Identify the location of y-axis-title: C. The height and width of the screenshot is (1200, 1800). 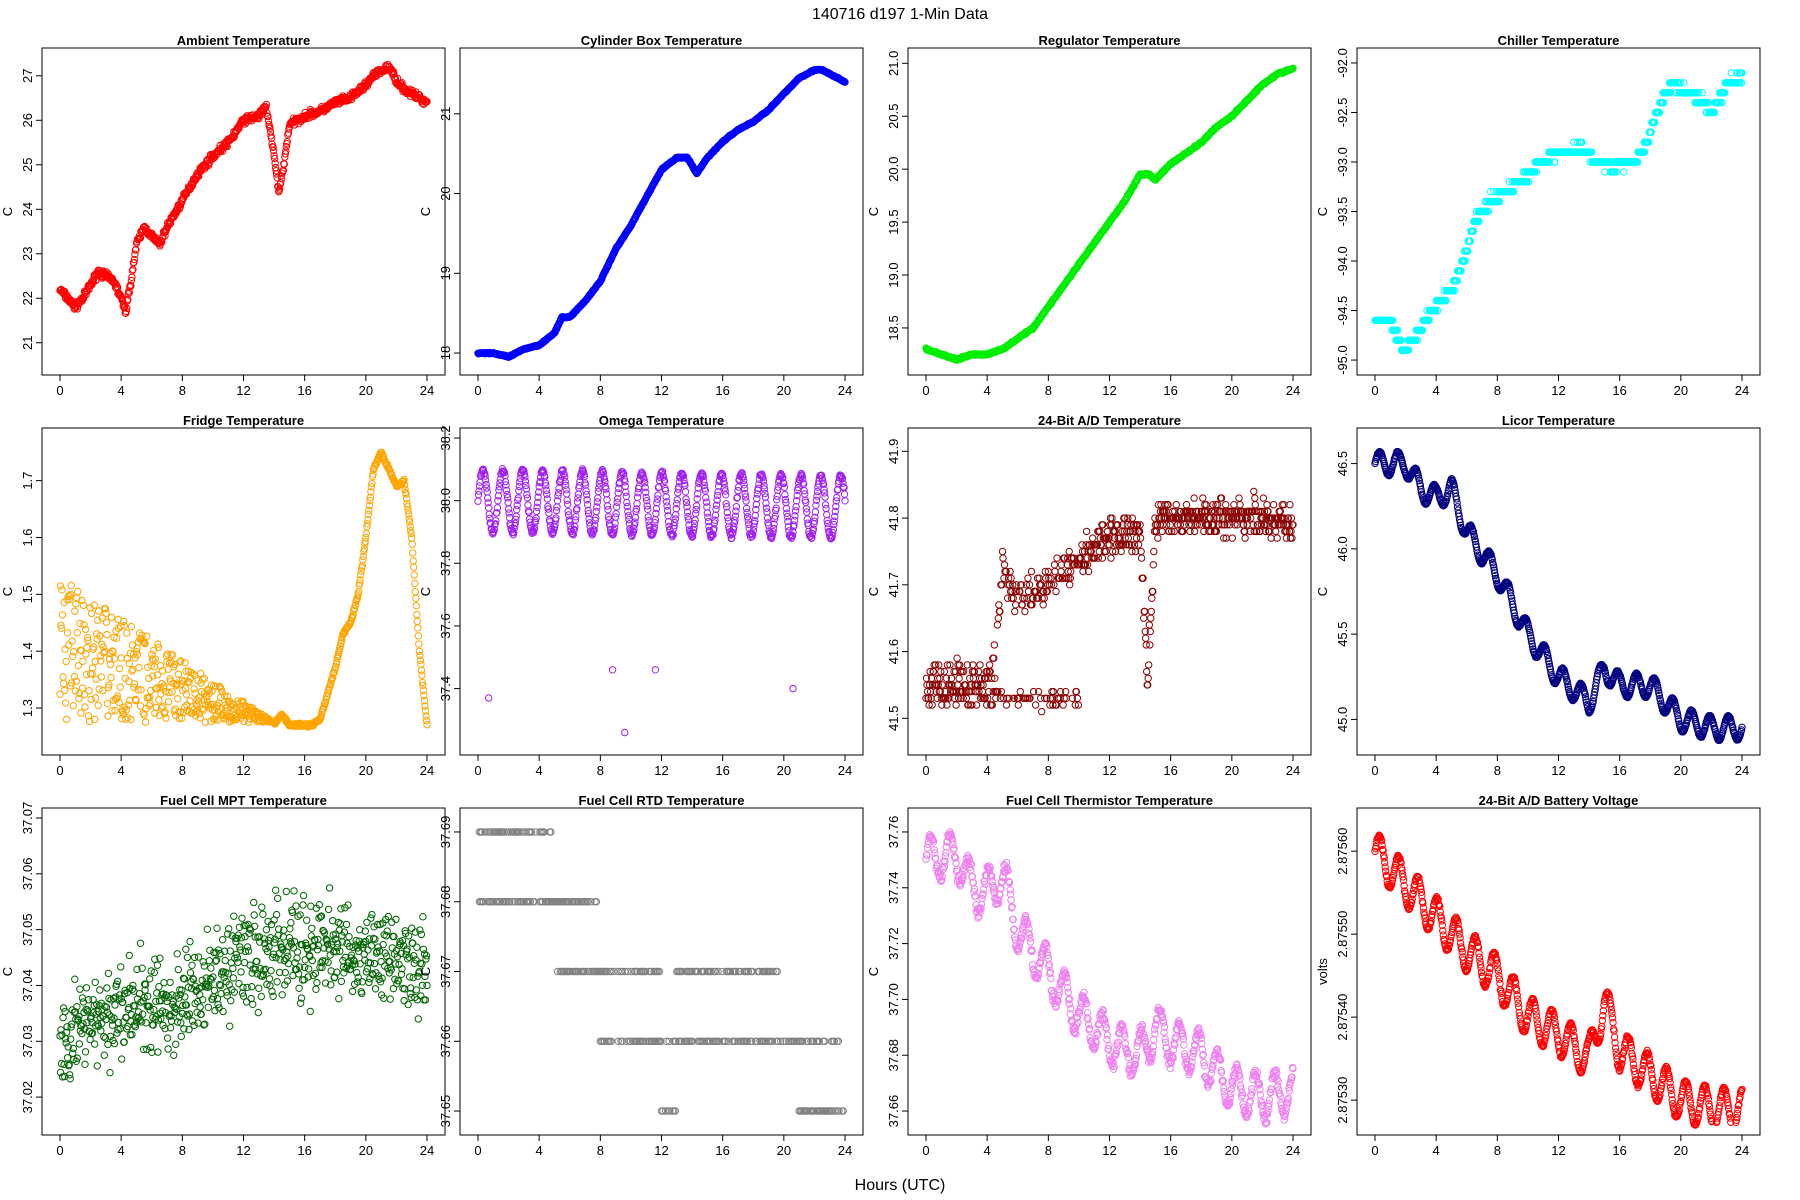
(873, 211).